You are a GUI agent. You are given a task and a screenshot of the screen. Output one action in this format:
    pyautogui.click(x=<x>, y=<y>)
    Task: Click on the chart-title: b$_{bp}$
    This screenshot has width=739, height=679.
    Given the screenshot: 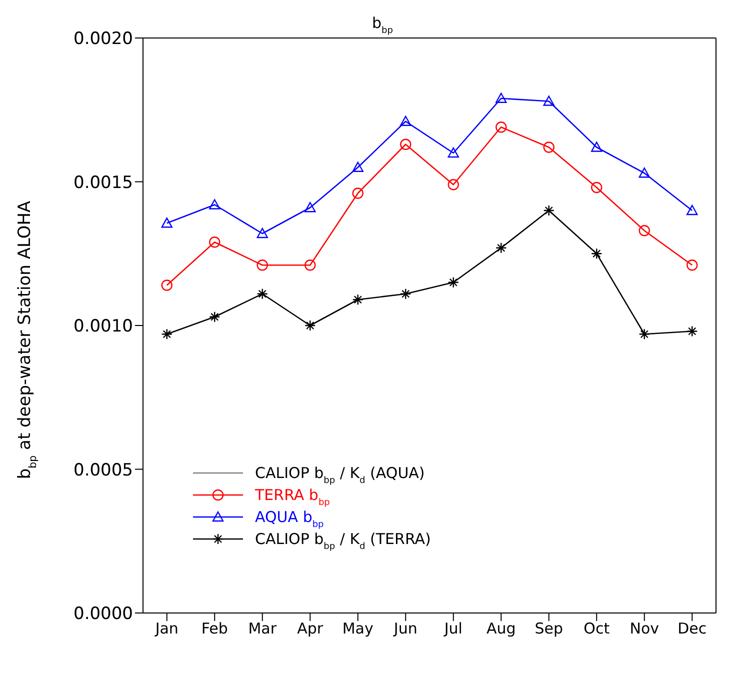 What is the action you would take?
    pyautogui.click(x=383, y=25)
    